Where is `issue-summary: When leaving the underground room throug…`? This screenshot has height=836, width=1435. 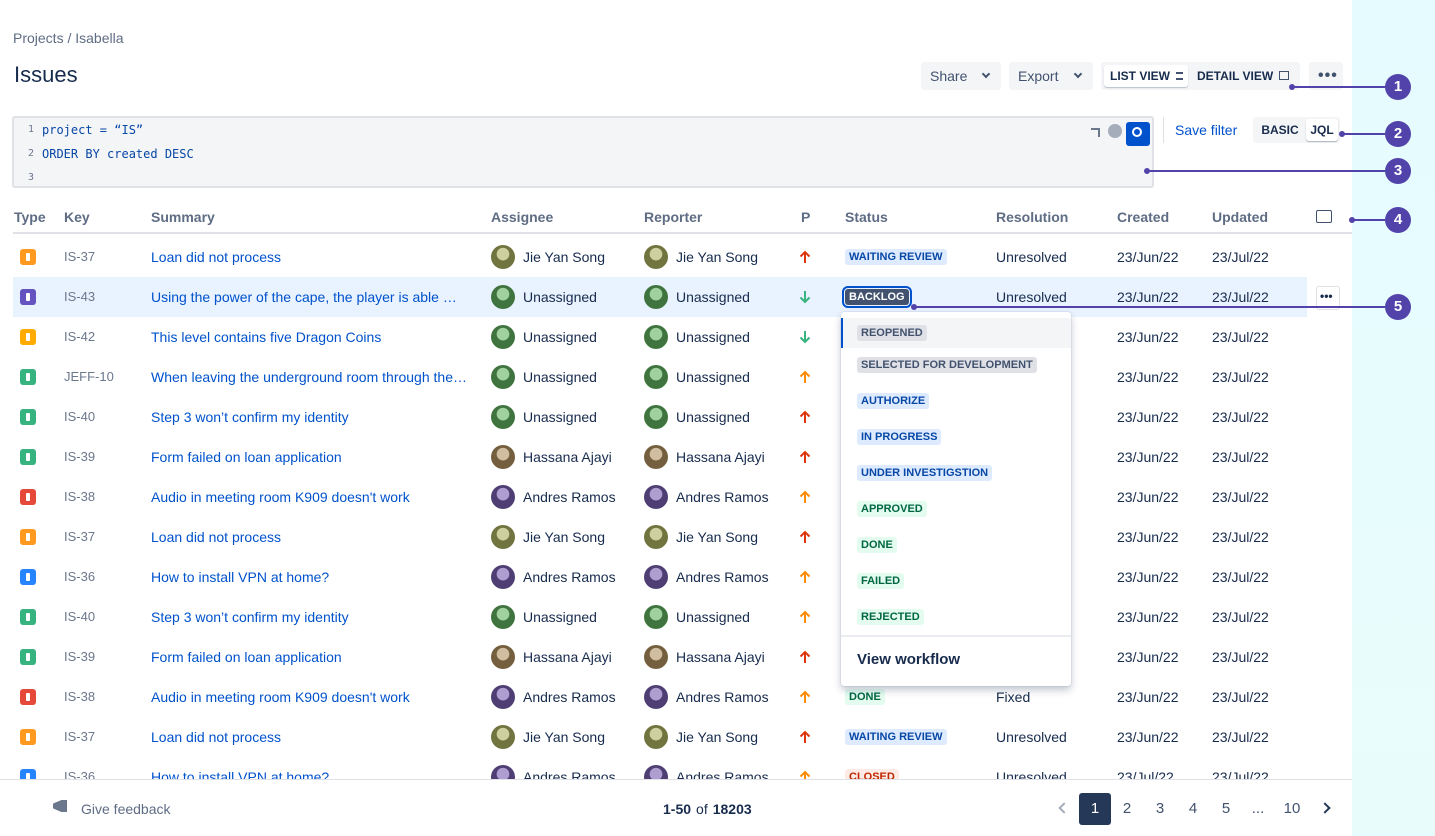 issue-summary: When leaving the underground room throug… is located at coordinates (309, 377).